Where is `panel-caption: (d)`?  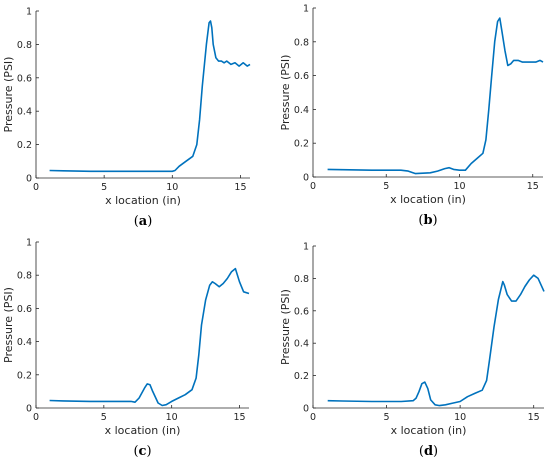 panel-caption: (d) is located at coordinates (428, 451).